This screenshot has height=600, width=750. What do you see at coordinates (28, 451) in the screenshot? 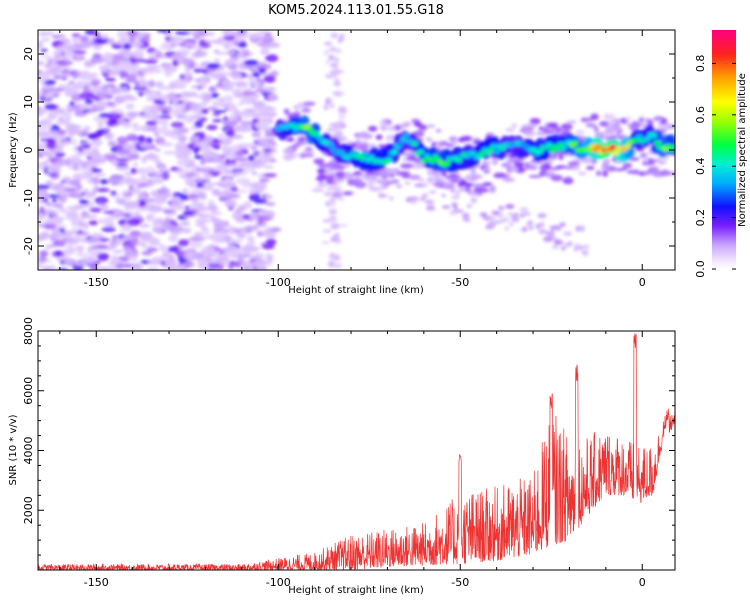
I see `y-tick-label: 4000` at bounding box center [28, 451].